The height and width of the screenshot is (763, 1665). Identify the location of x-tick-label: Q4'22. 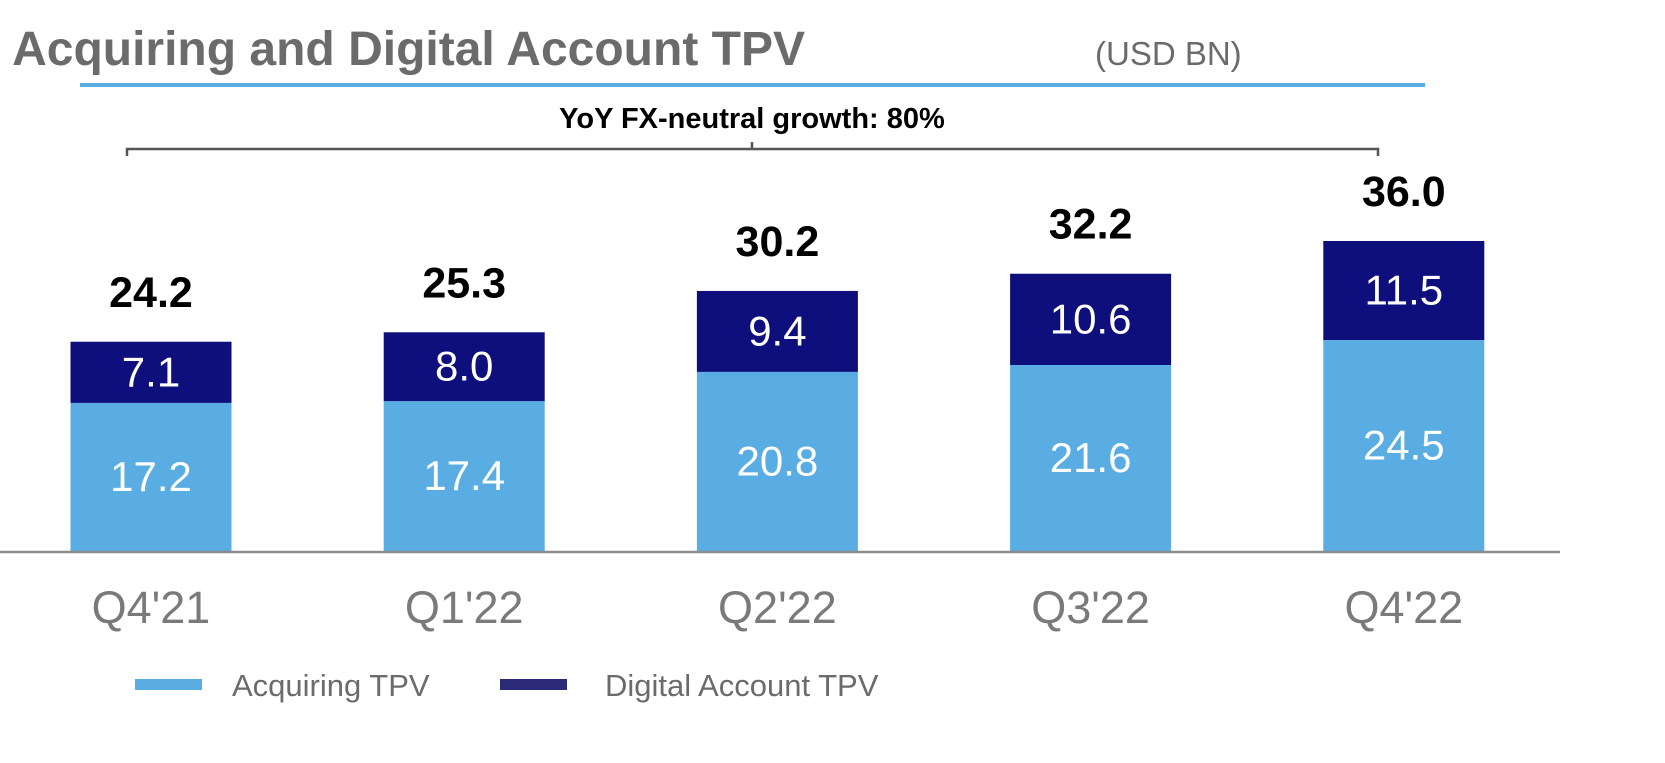
(1403, 607).